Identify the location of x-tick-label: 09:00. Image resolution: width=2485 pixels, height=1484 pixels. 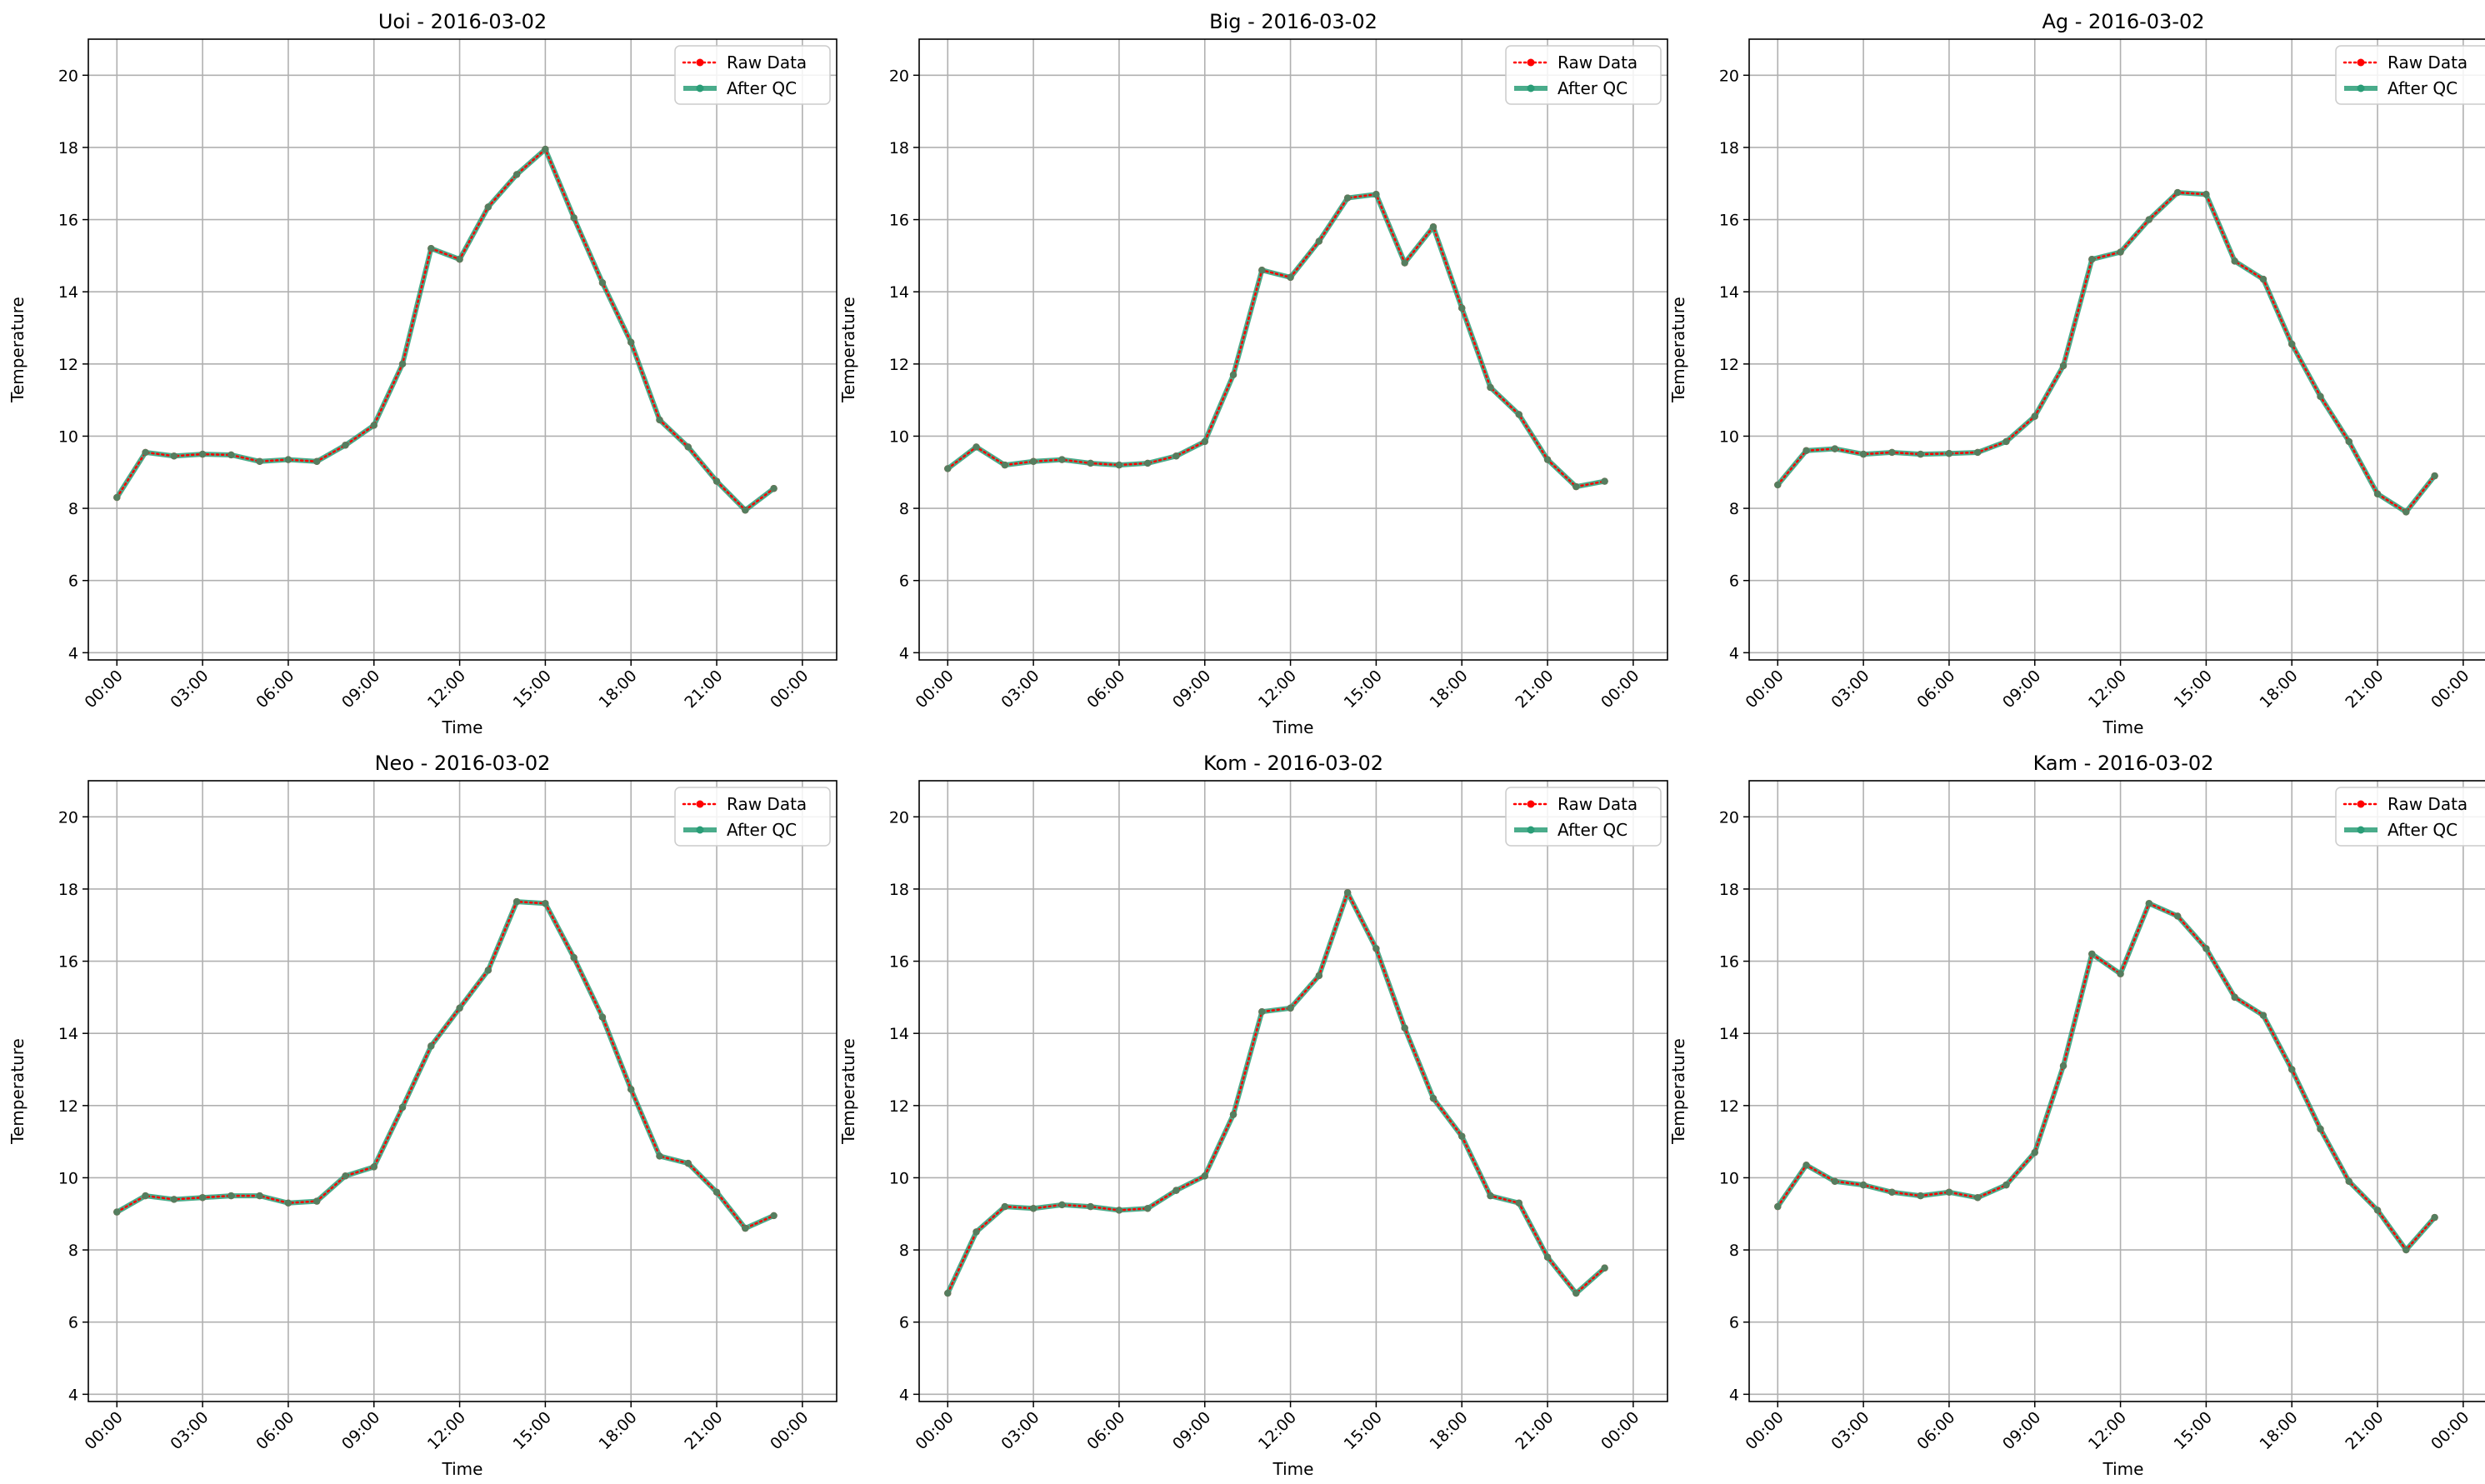
(360, 1430).